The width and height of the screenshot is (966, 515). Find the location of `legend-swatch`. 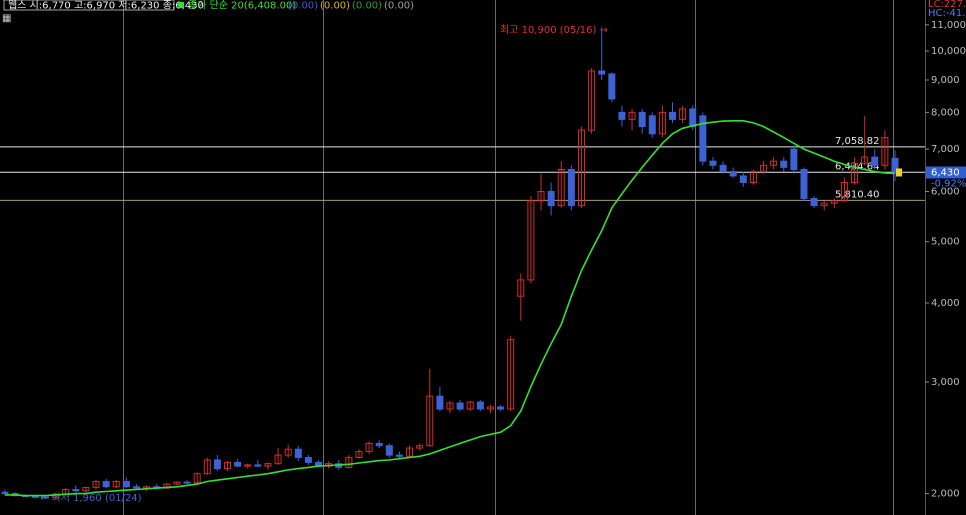

legend-swatch is located at coordinates (181, 5).